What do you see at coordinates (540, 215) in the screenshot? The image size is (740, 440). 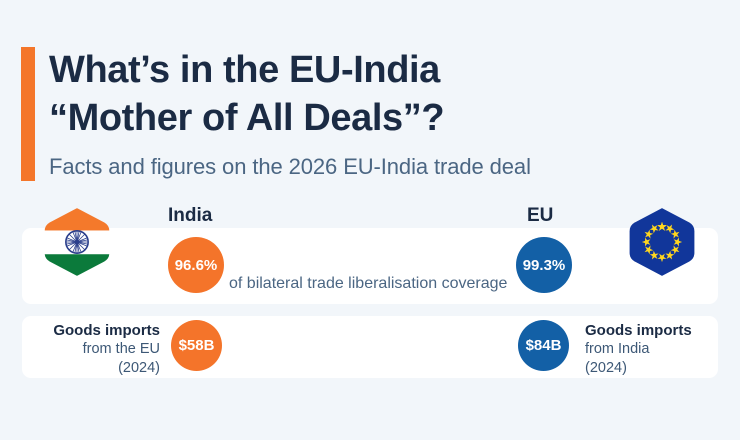 I see `column-label-eu: EU` at bounding box center [540, 215].